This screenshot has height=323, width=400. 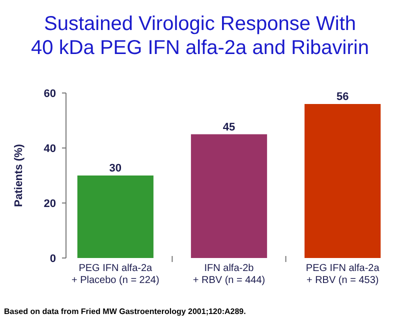 I want to click on x-tick-label: PEG IFN alfa-2a + RBV (n = 453), so click(x=343, y=274).